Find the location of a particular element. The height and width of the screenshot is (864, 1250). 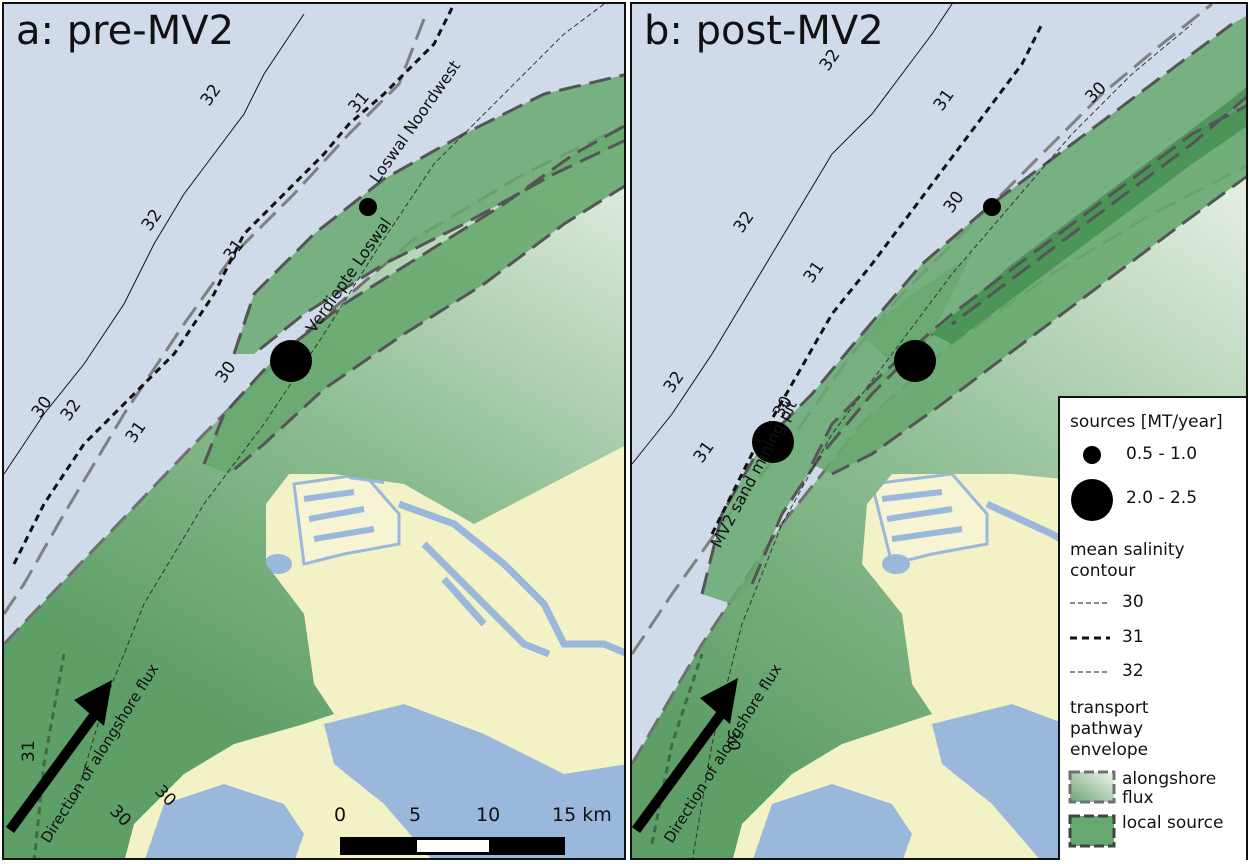

legend-source-large is located at coordinates (1092, 500).